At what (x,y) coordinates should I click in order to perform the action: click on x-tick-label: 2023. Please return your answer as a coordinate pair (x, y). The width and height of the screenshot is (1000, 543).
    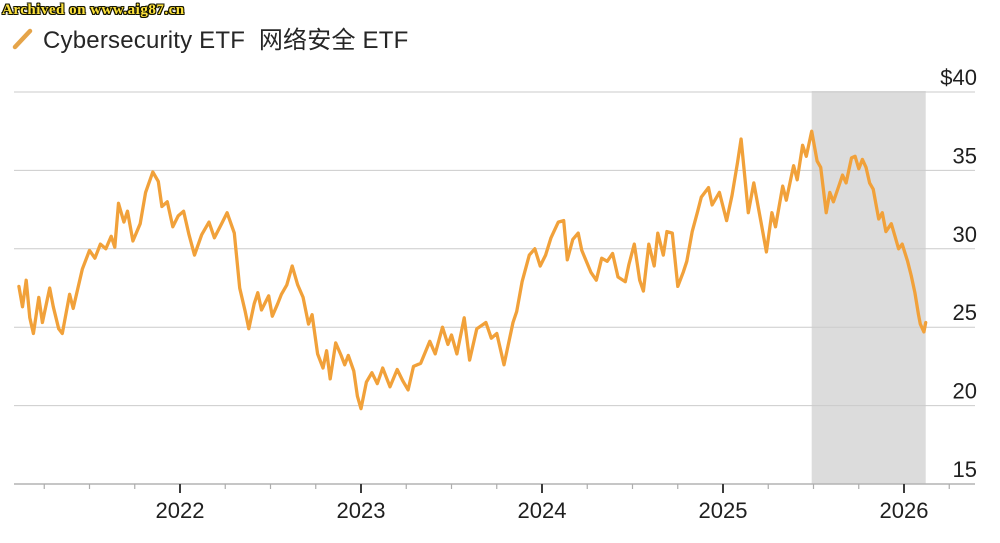
    Looking at the image, I should click on (361, 510).